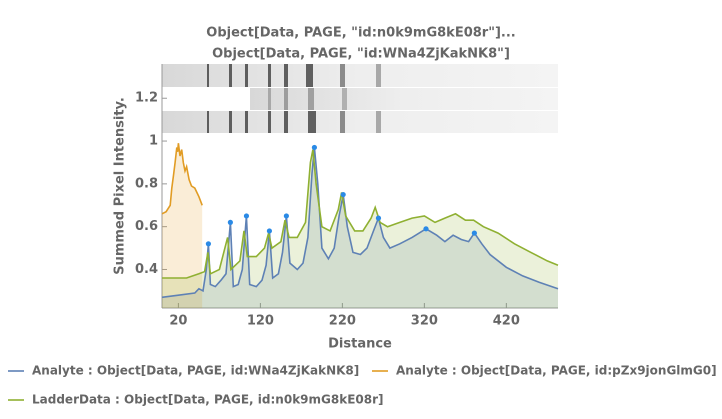 The height and width of the screenshot is (419, 722). Describe the element at coordinates (120, 186) in the screenshot. I see `y-axis-label: Summed Pixel Intensity.` at that location.